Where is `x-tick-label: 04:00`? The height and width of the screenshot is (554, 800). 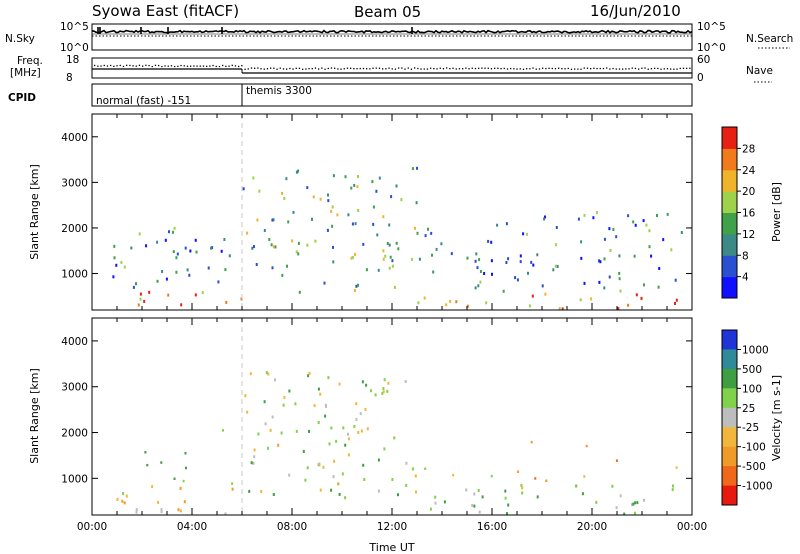 x-tick-label: 04:00 is located at coordinates (192, 527).